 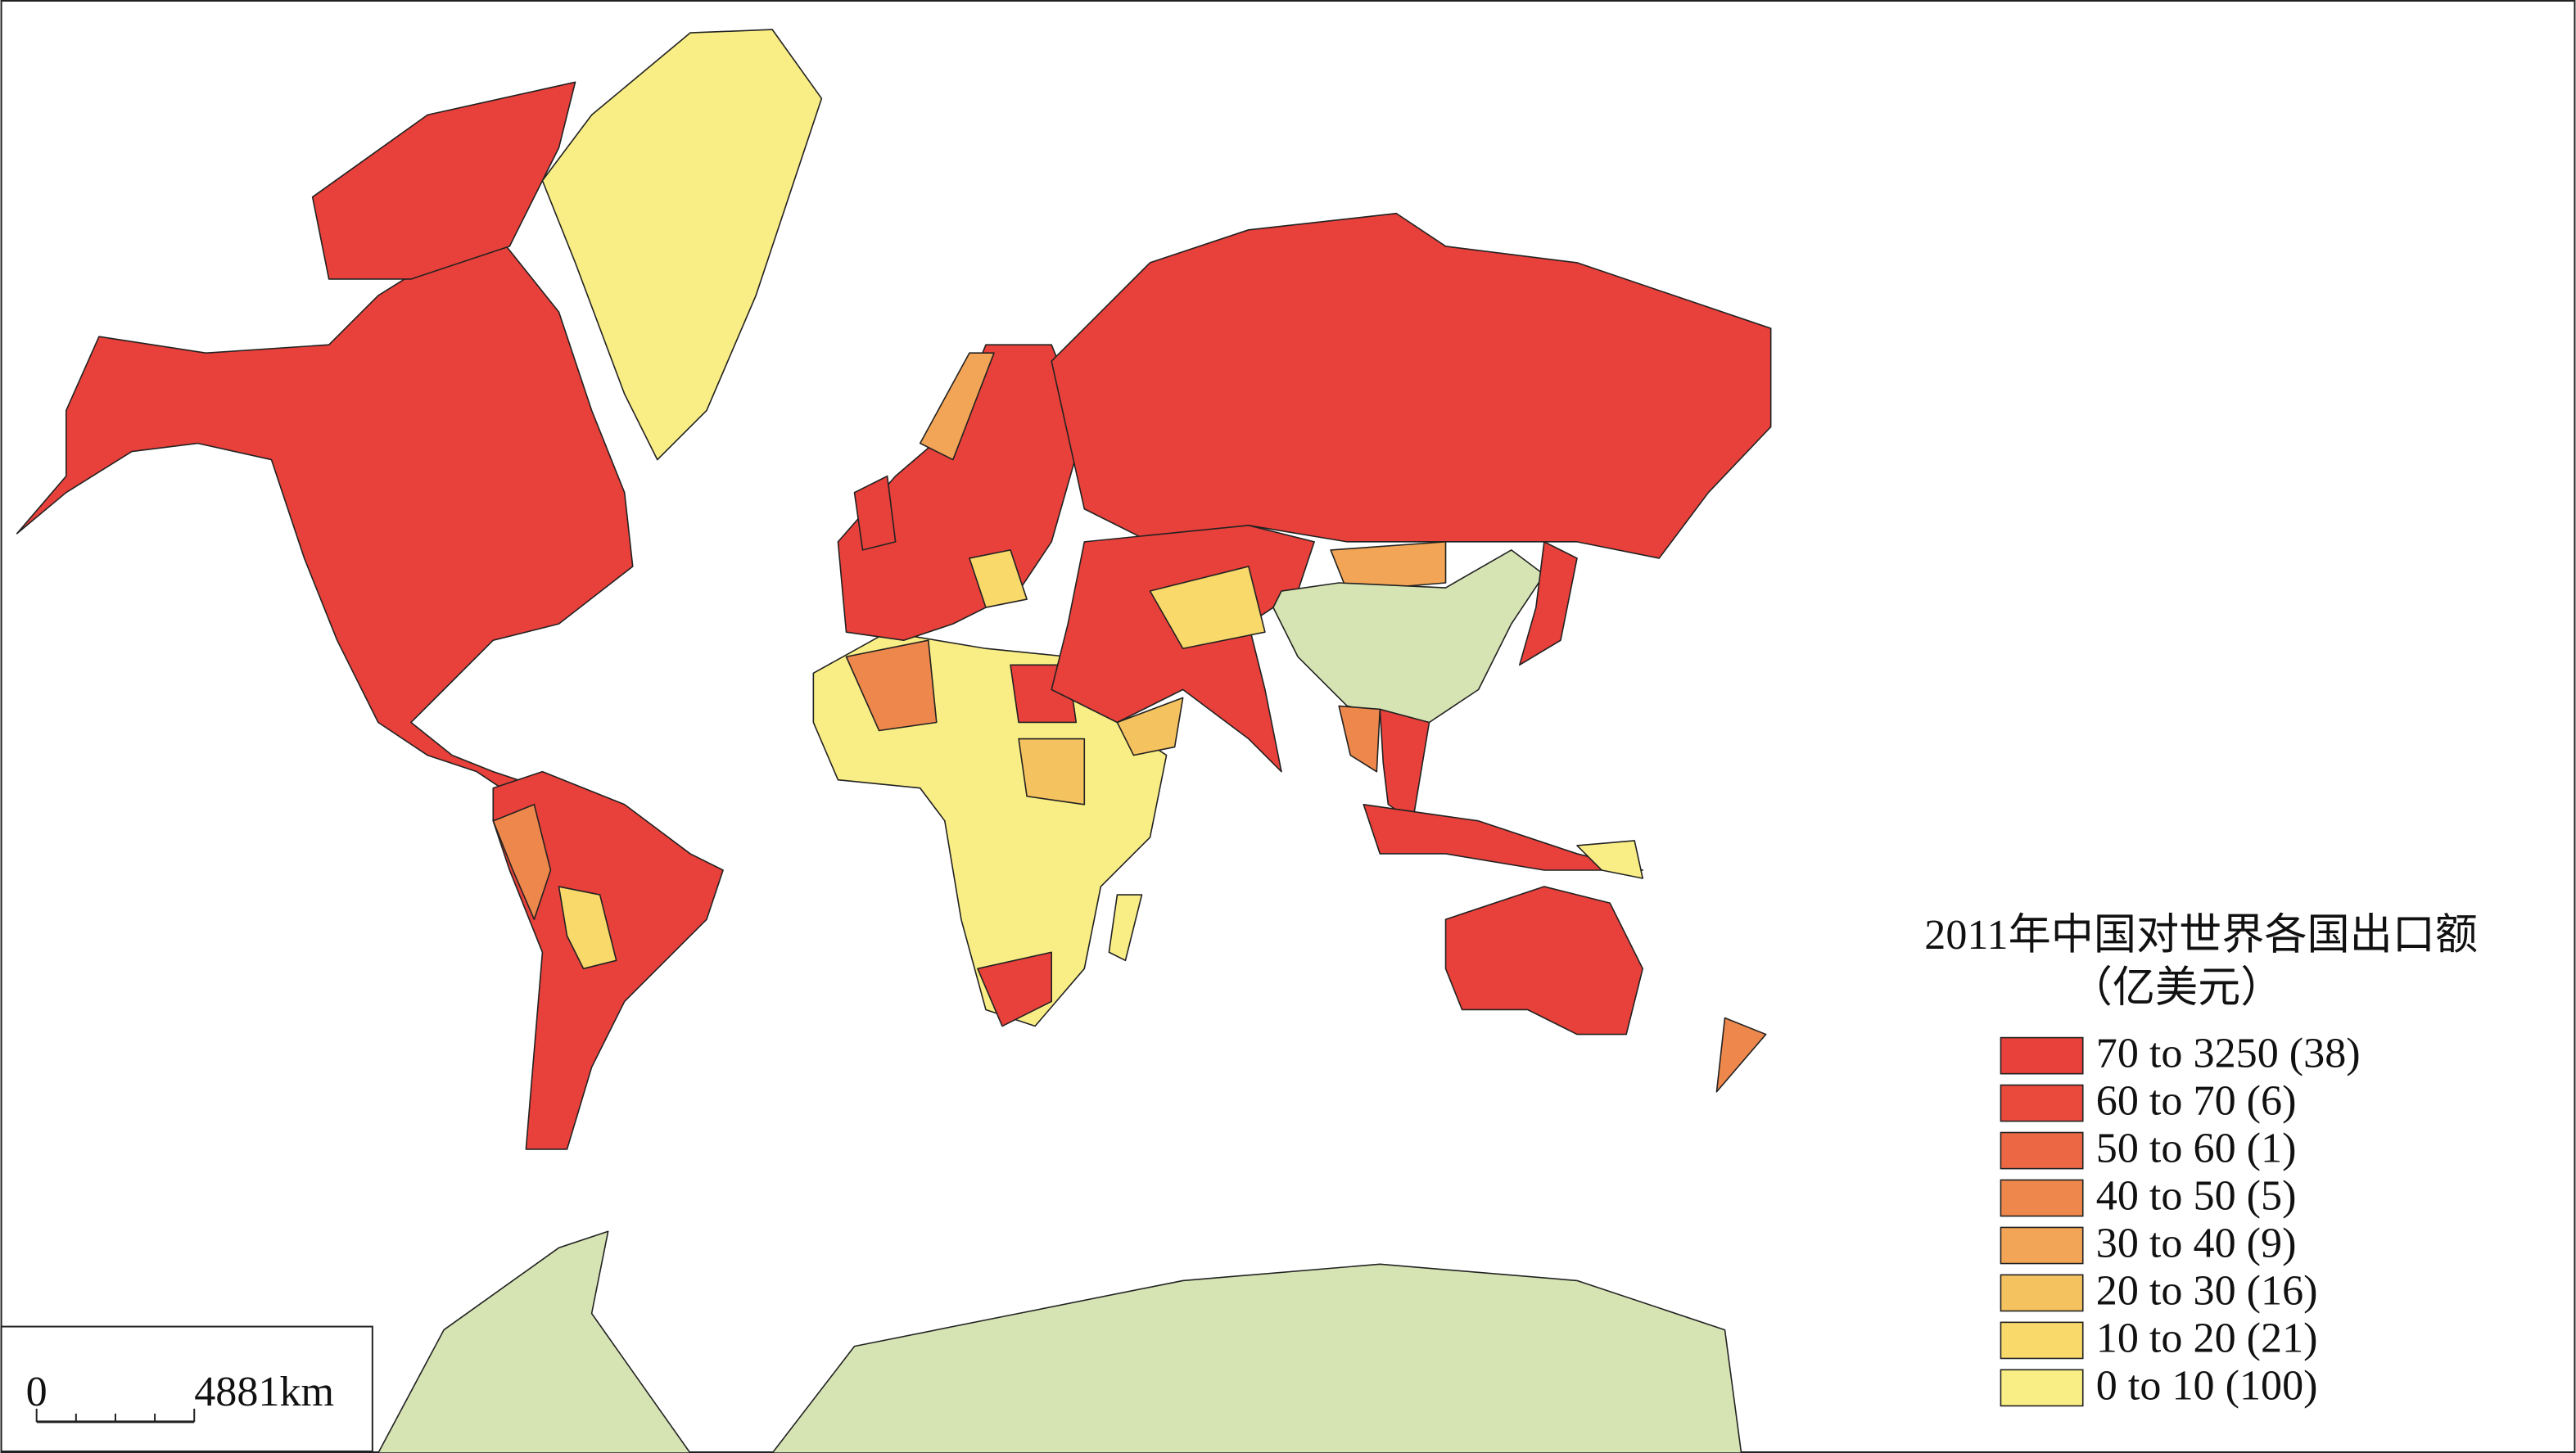 What do you see at coordinates (1548, 603) in the screenshot?
I see `japan` at bounding box center [1548, 603].